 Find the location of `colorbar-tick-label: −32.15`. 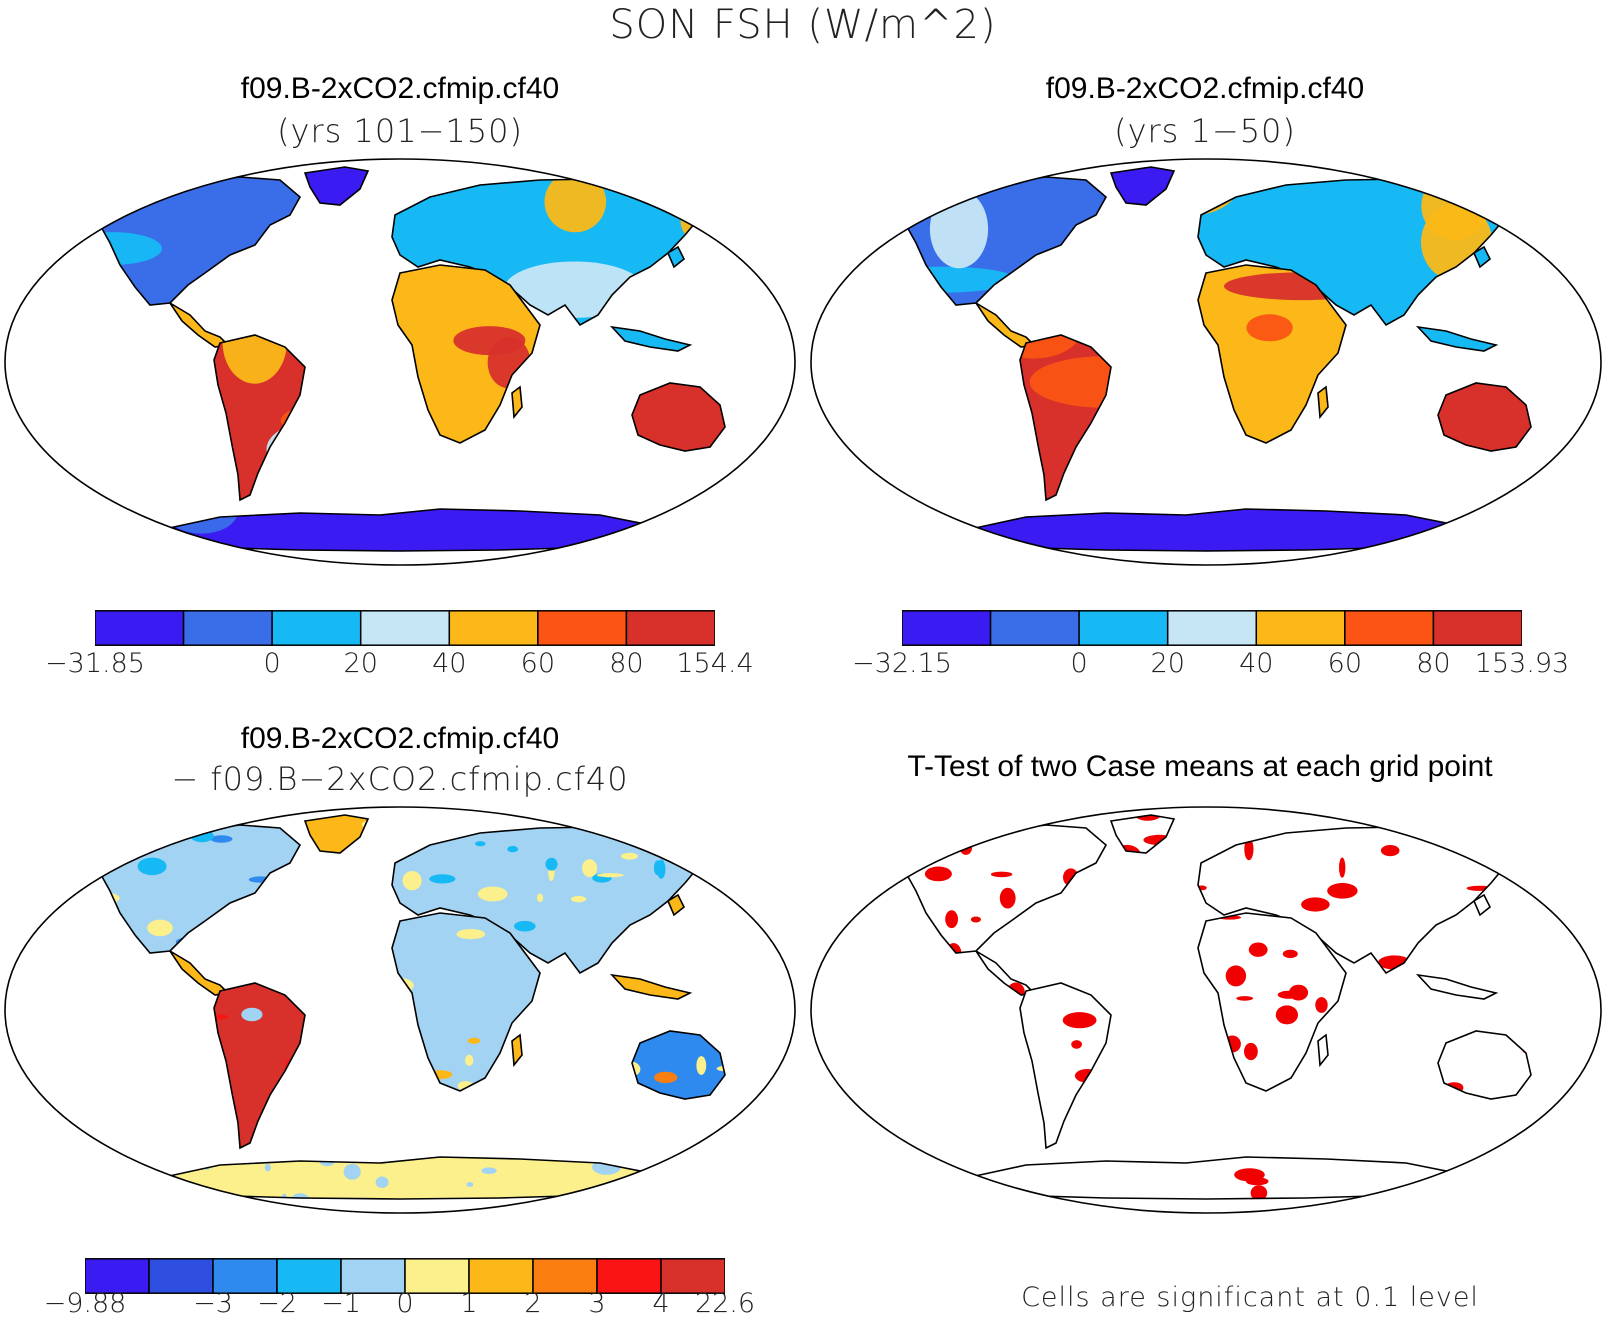

colorbar-tick-label: −32.15 is located at coordinates (902, 663).